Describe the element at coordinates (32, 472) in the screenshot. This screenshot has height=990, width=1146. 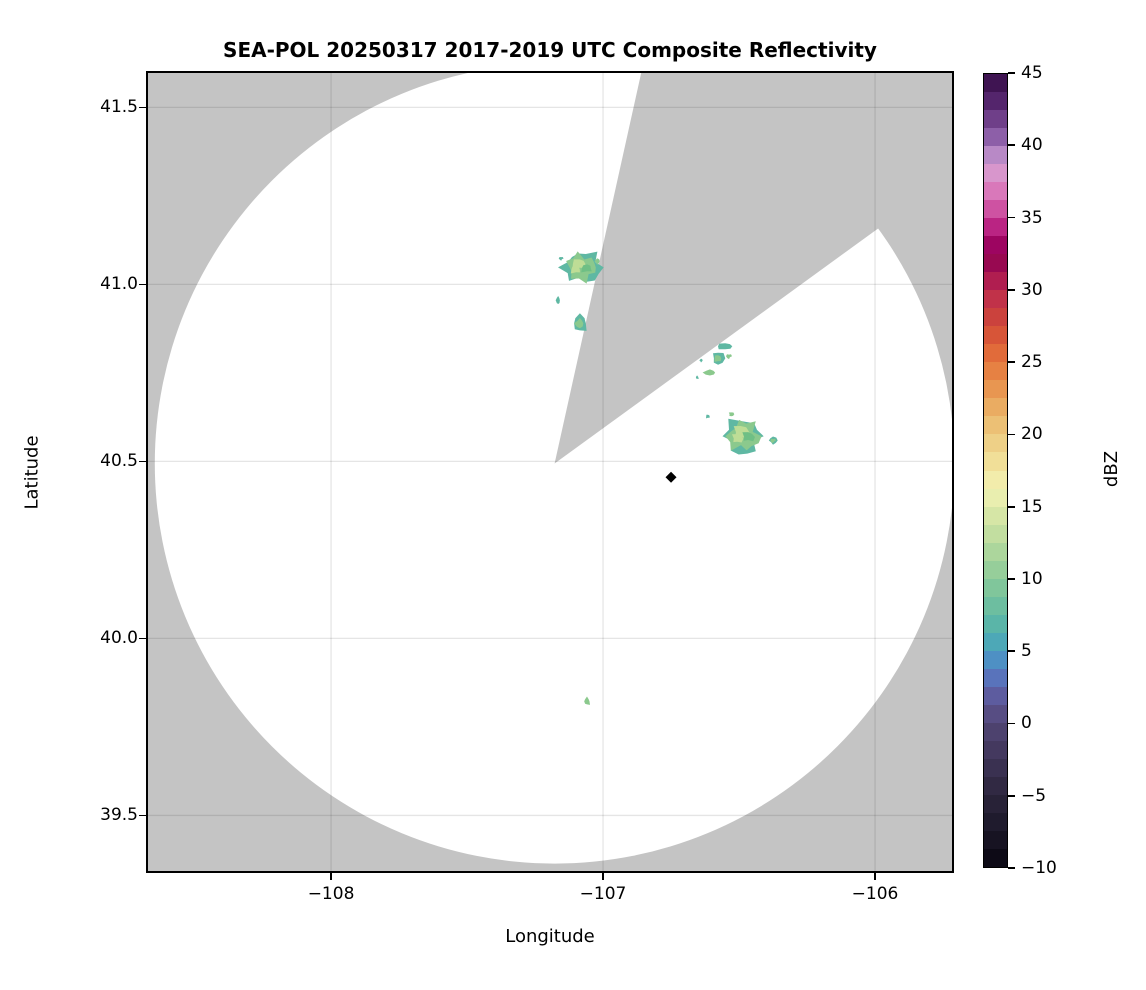
I see `y-axis-label: Latitude` at that location.